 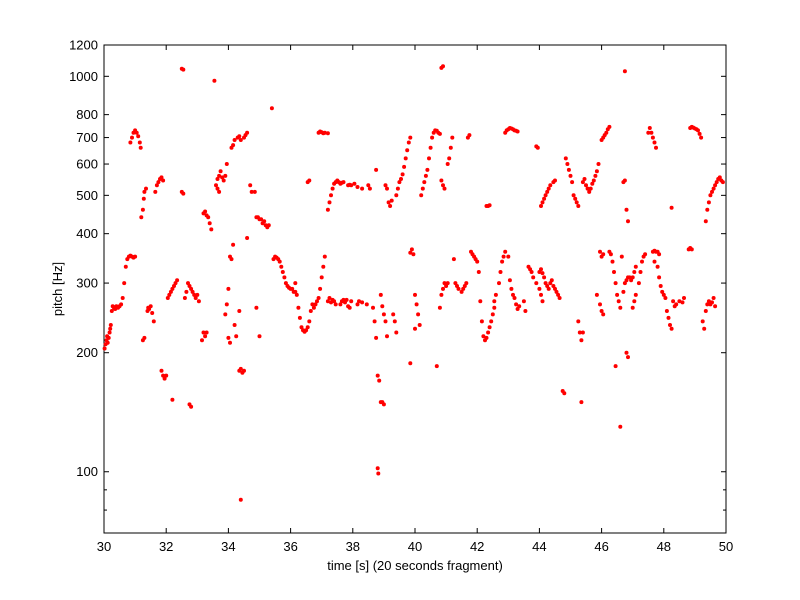 What do you see at coordinates (57, 289) in the screenshot?
I see `y-axis-label: pitch [Hz]` at bounding box center [57, 289].